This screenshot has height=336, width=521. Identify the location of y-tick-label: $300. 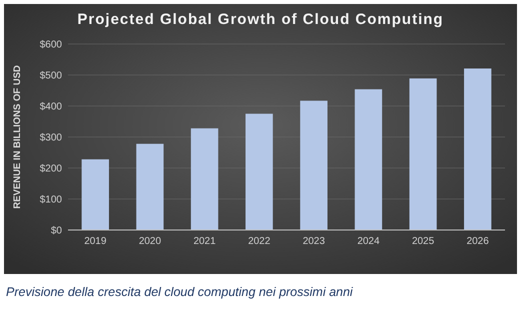
(51, 138).